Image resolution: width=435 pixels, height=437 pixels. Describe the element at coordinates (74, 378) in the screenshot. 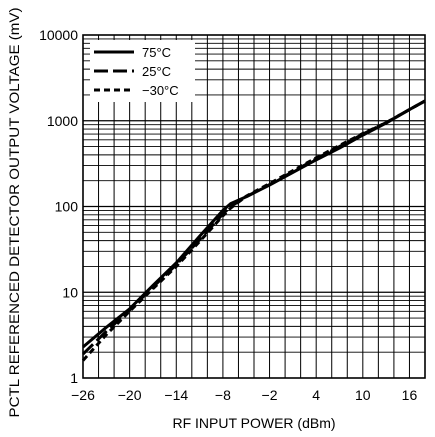

I see `y-tick-label: 1` at that location.